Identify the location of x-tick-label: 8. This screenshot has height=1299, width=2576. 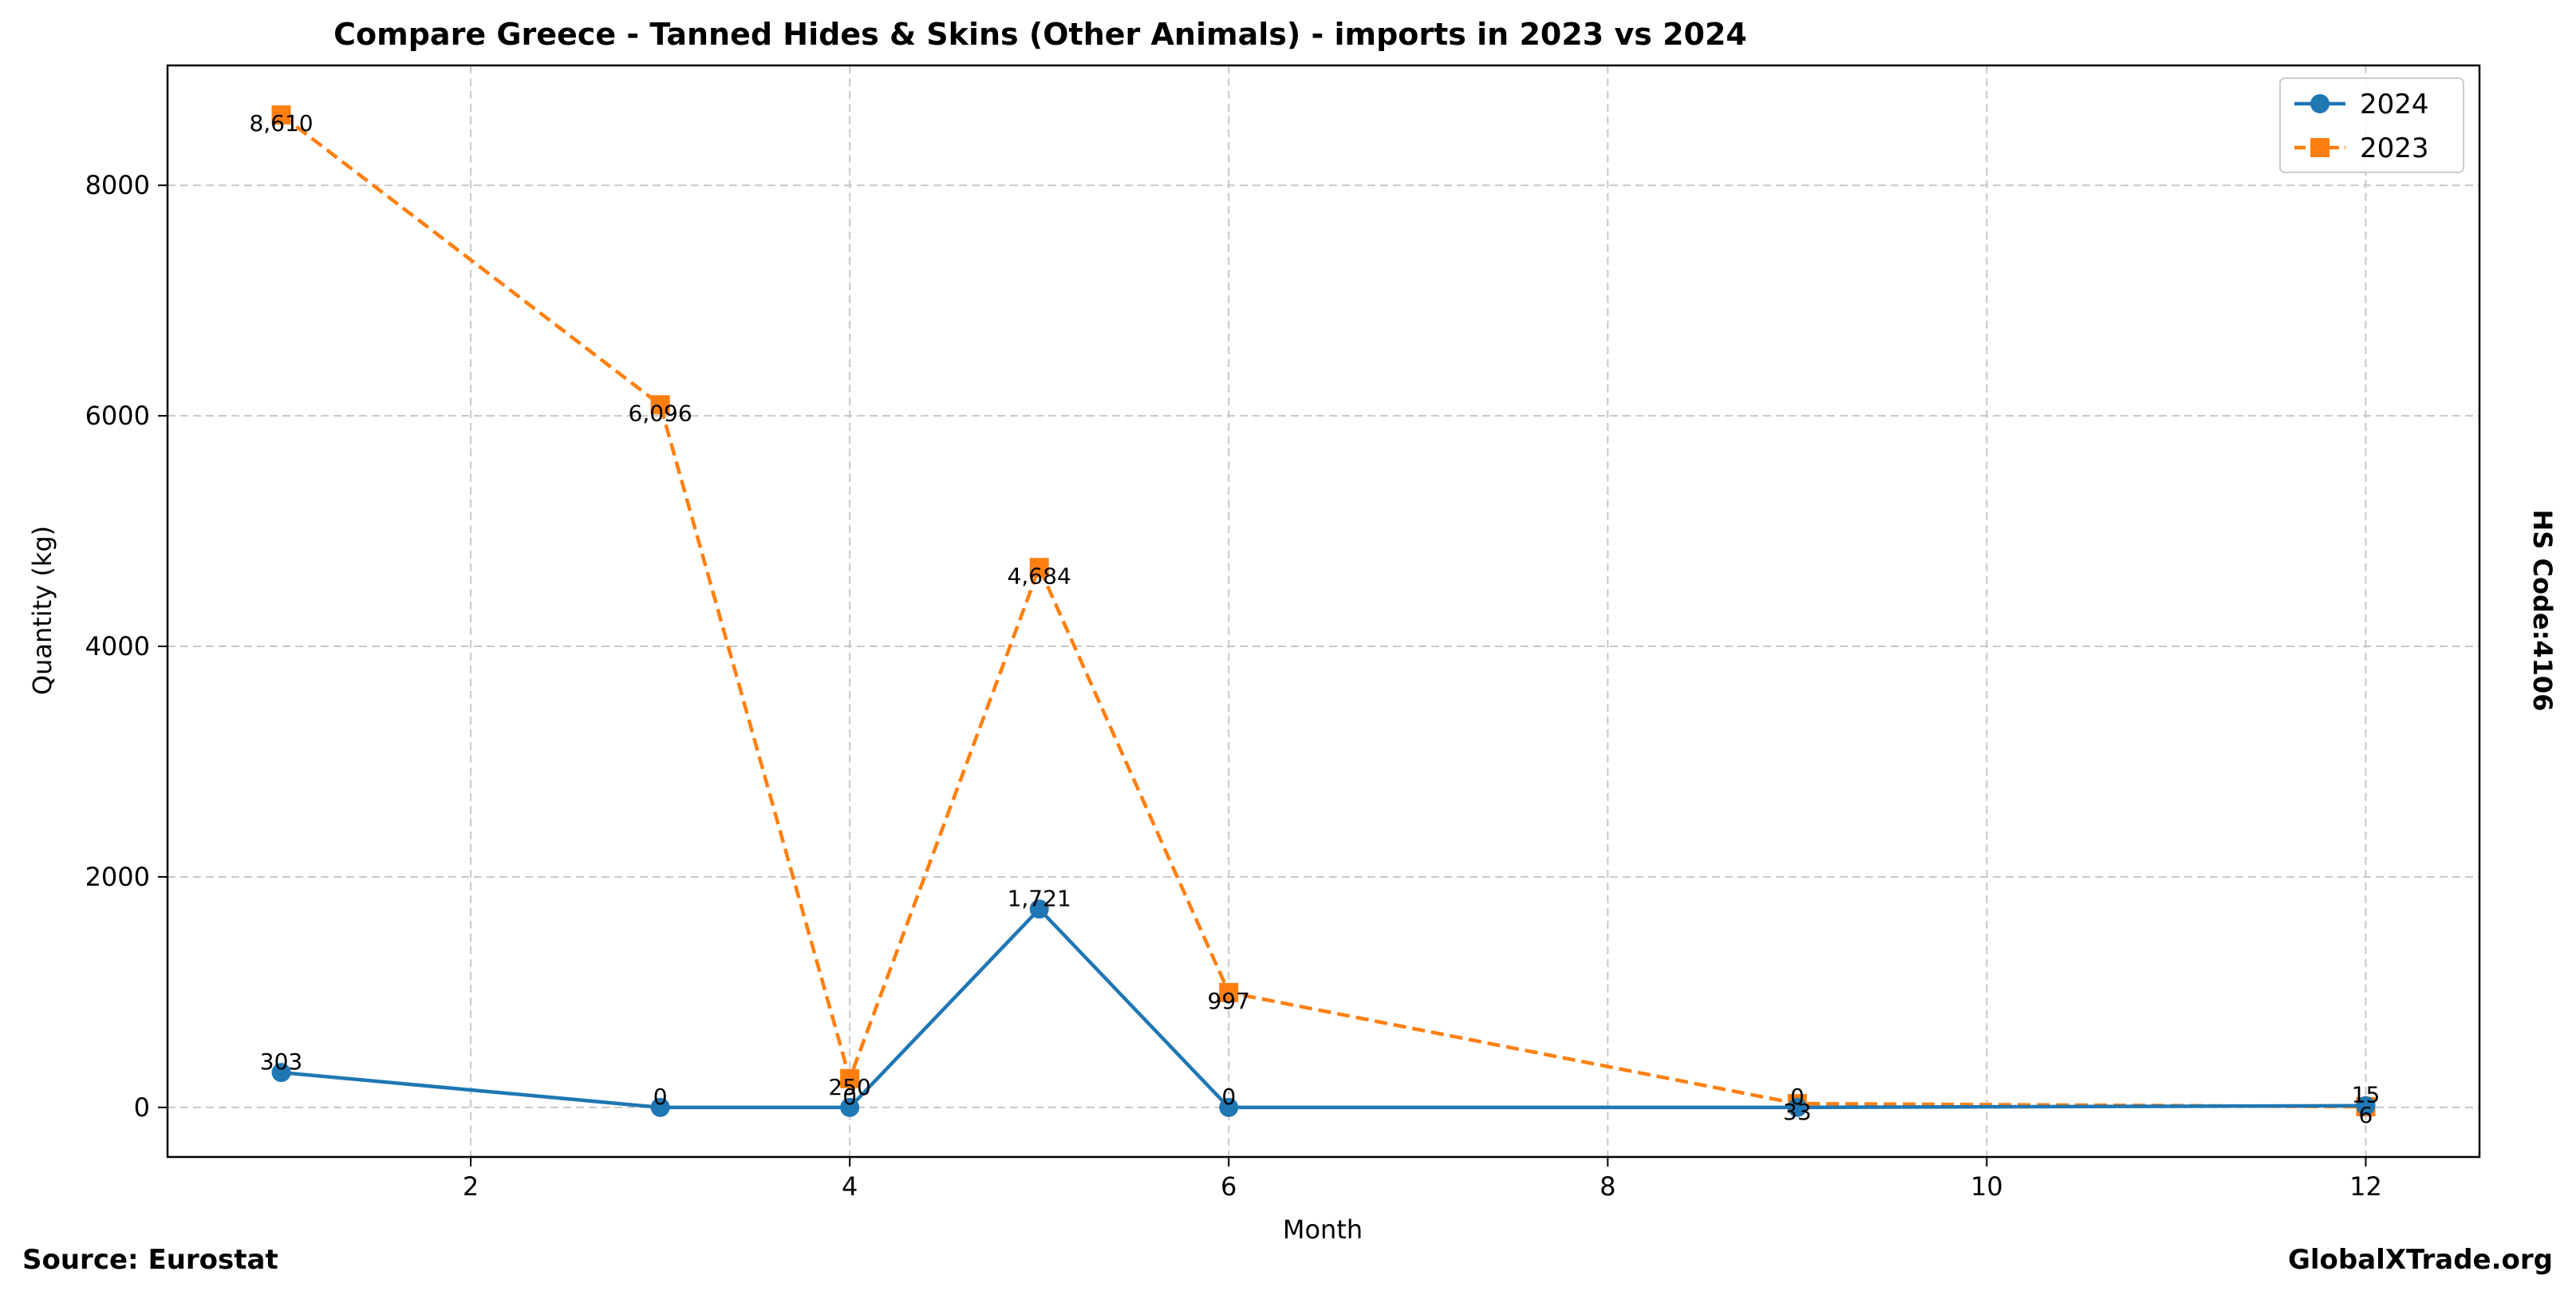
(1608, 1187).